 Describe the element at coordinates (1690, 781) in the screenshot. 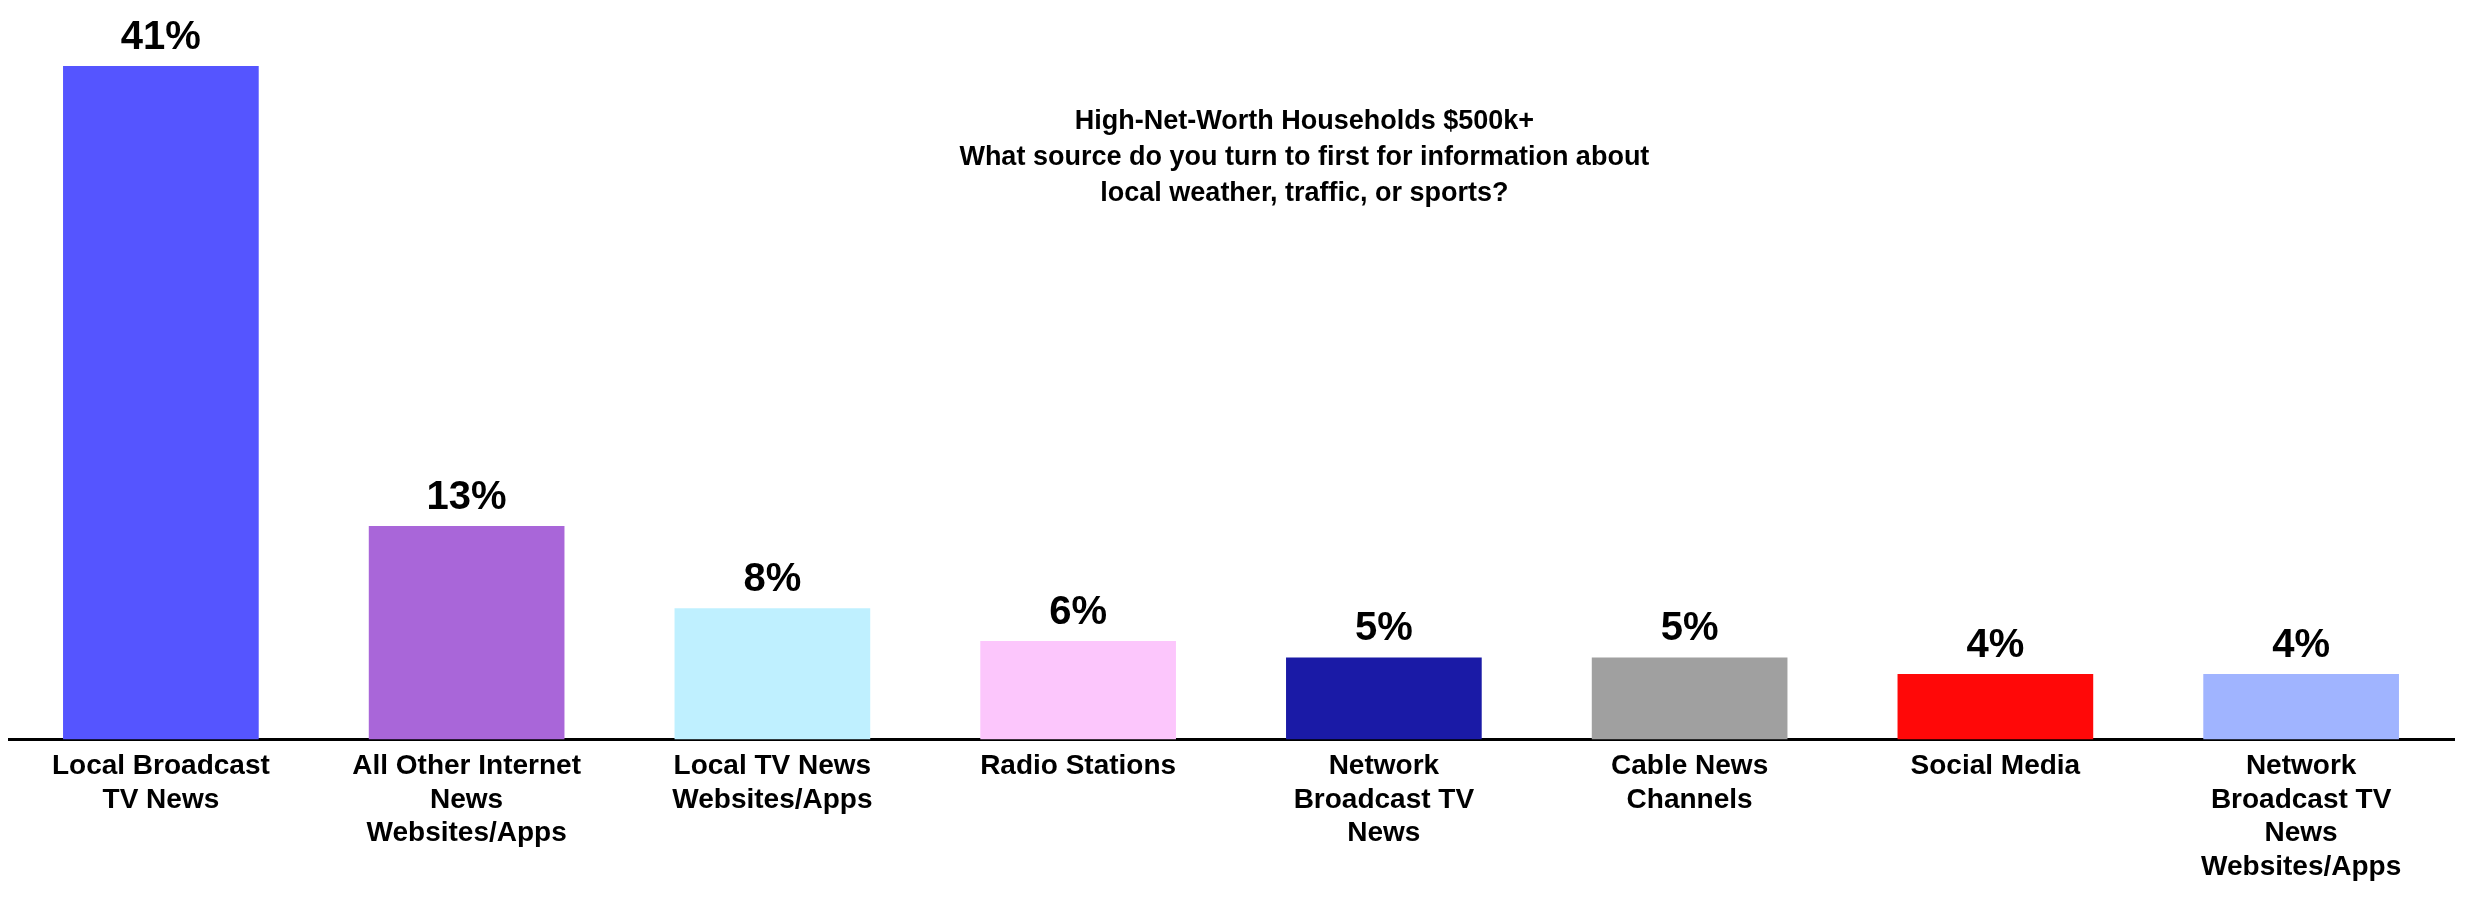

I see `x-tick-label: Cable News Channels` at that location.